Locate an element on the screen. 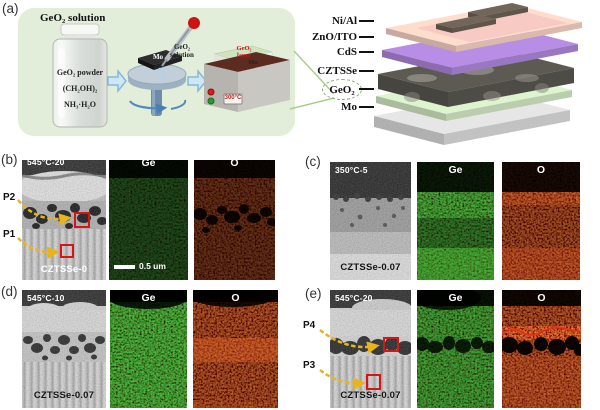 Image resolution: width=600 pixels, height=410 pixels. hotplate-green-button-icon is located at coordinates (211, 101).